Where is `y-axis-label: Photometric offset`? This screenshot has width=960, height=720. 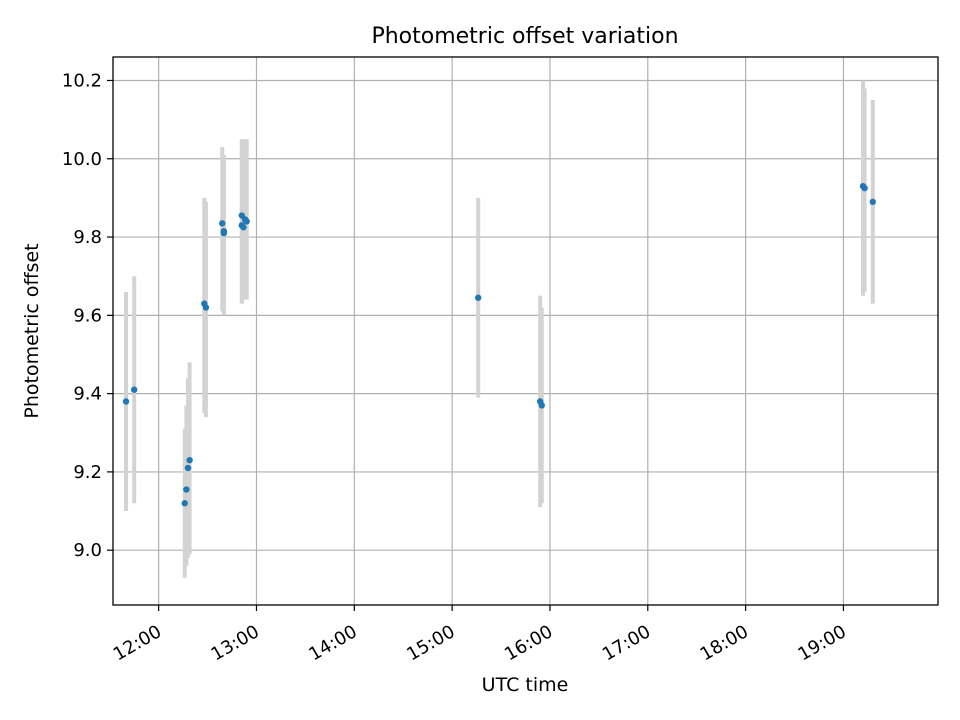 y-axis-label: Photometric offset is located at coordinates (32, 330).